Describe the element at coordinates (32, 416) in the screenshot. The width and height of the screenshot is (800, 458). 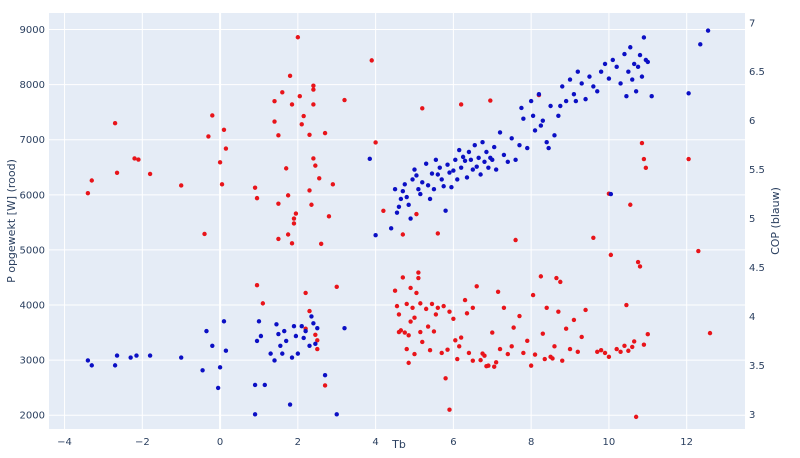
I see `left-y-tick-label: 2000` at that location.